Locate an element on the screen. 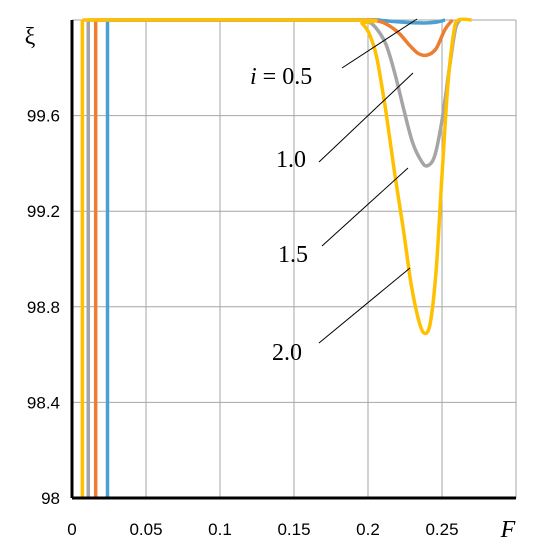 The height and width of the screenshot is (550, 534). y-tick-label: 98 is located at coordinates (50, 498).